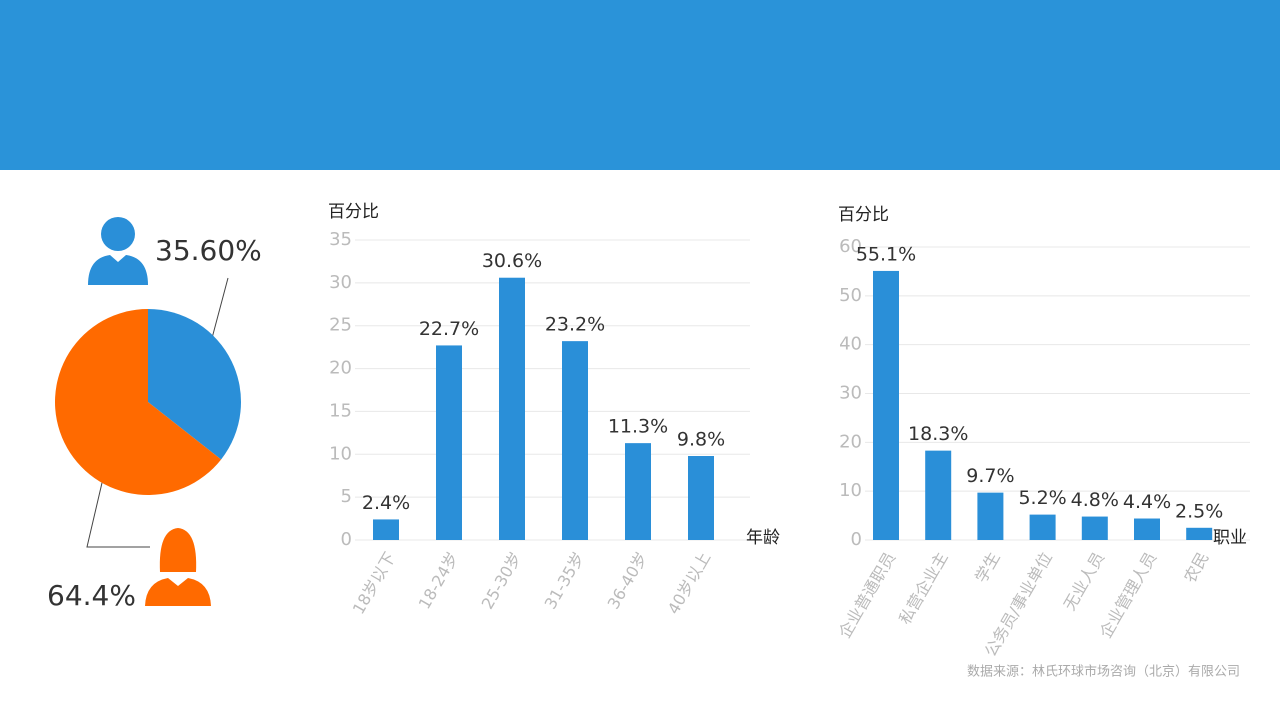  Describe the element at coordinates (628, 581) in the screenshot. I see `x-tick-label: 36-40岁` at that location.